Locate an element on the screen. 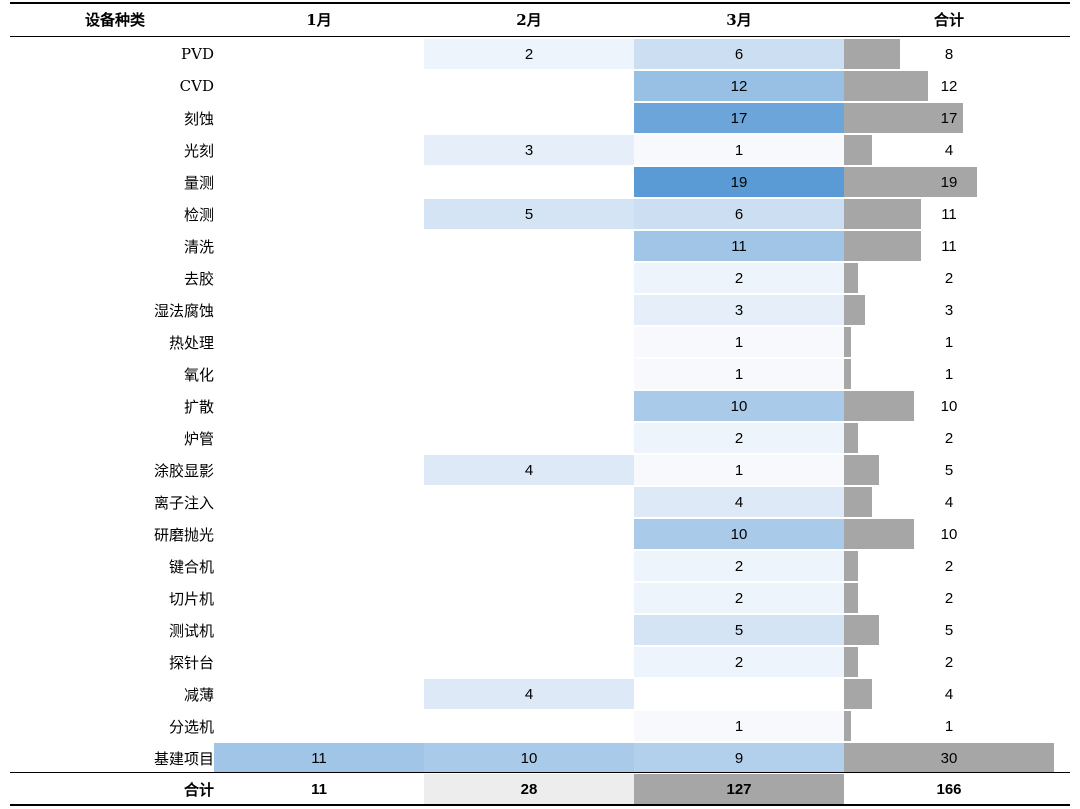  cell-total: 11 is located at coordinates (949, 246).